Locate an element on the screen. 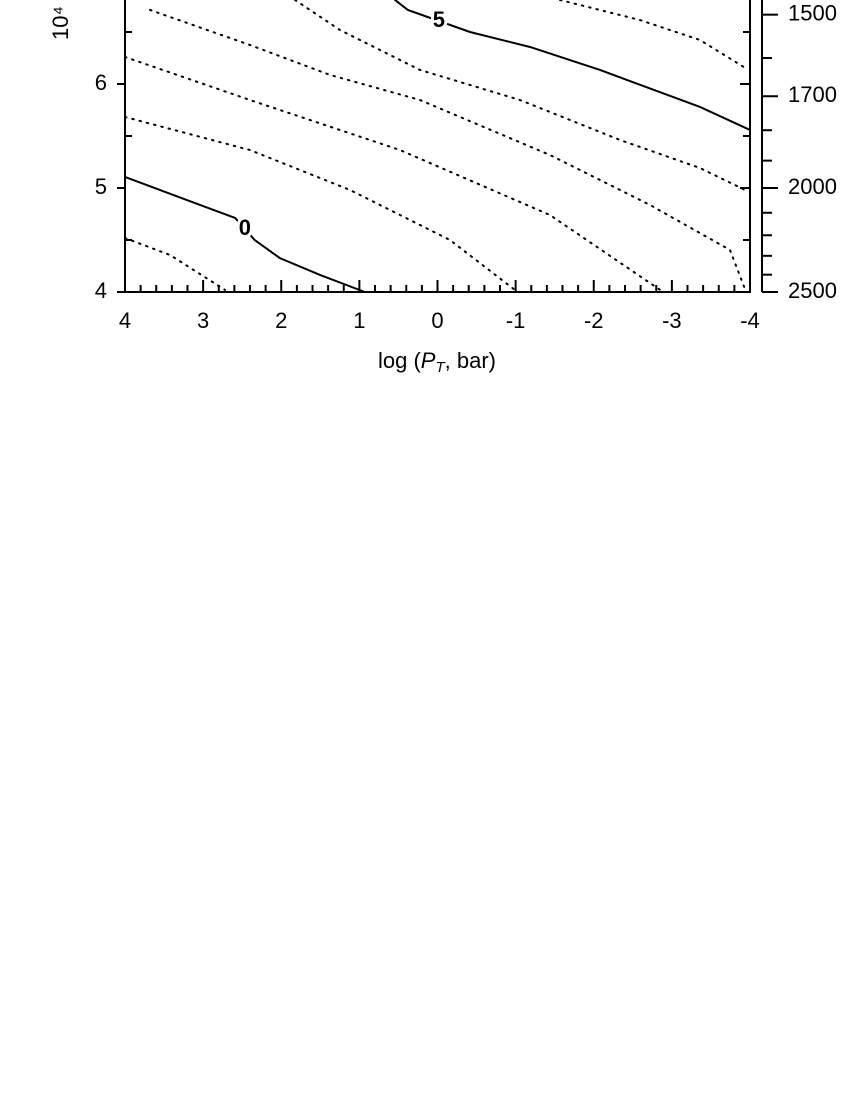  x-tick-label: -4 is located at coordinates (750, 320).